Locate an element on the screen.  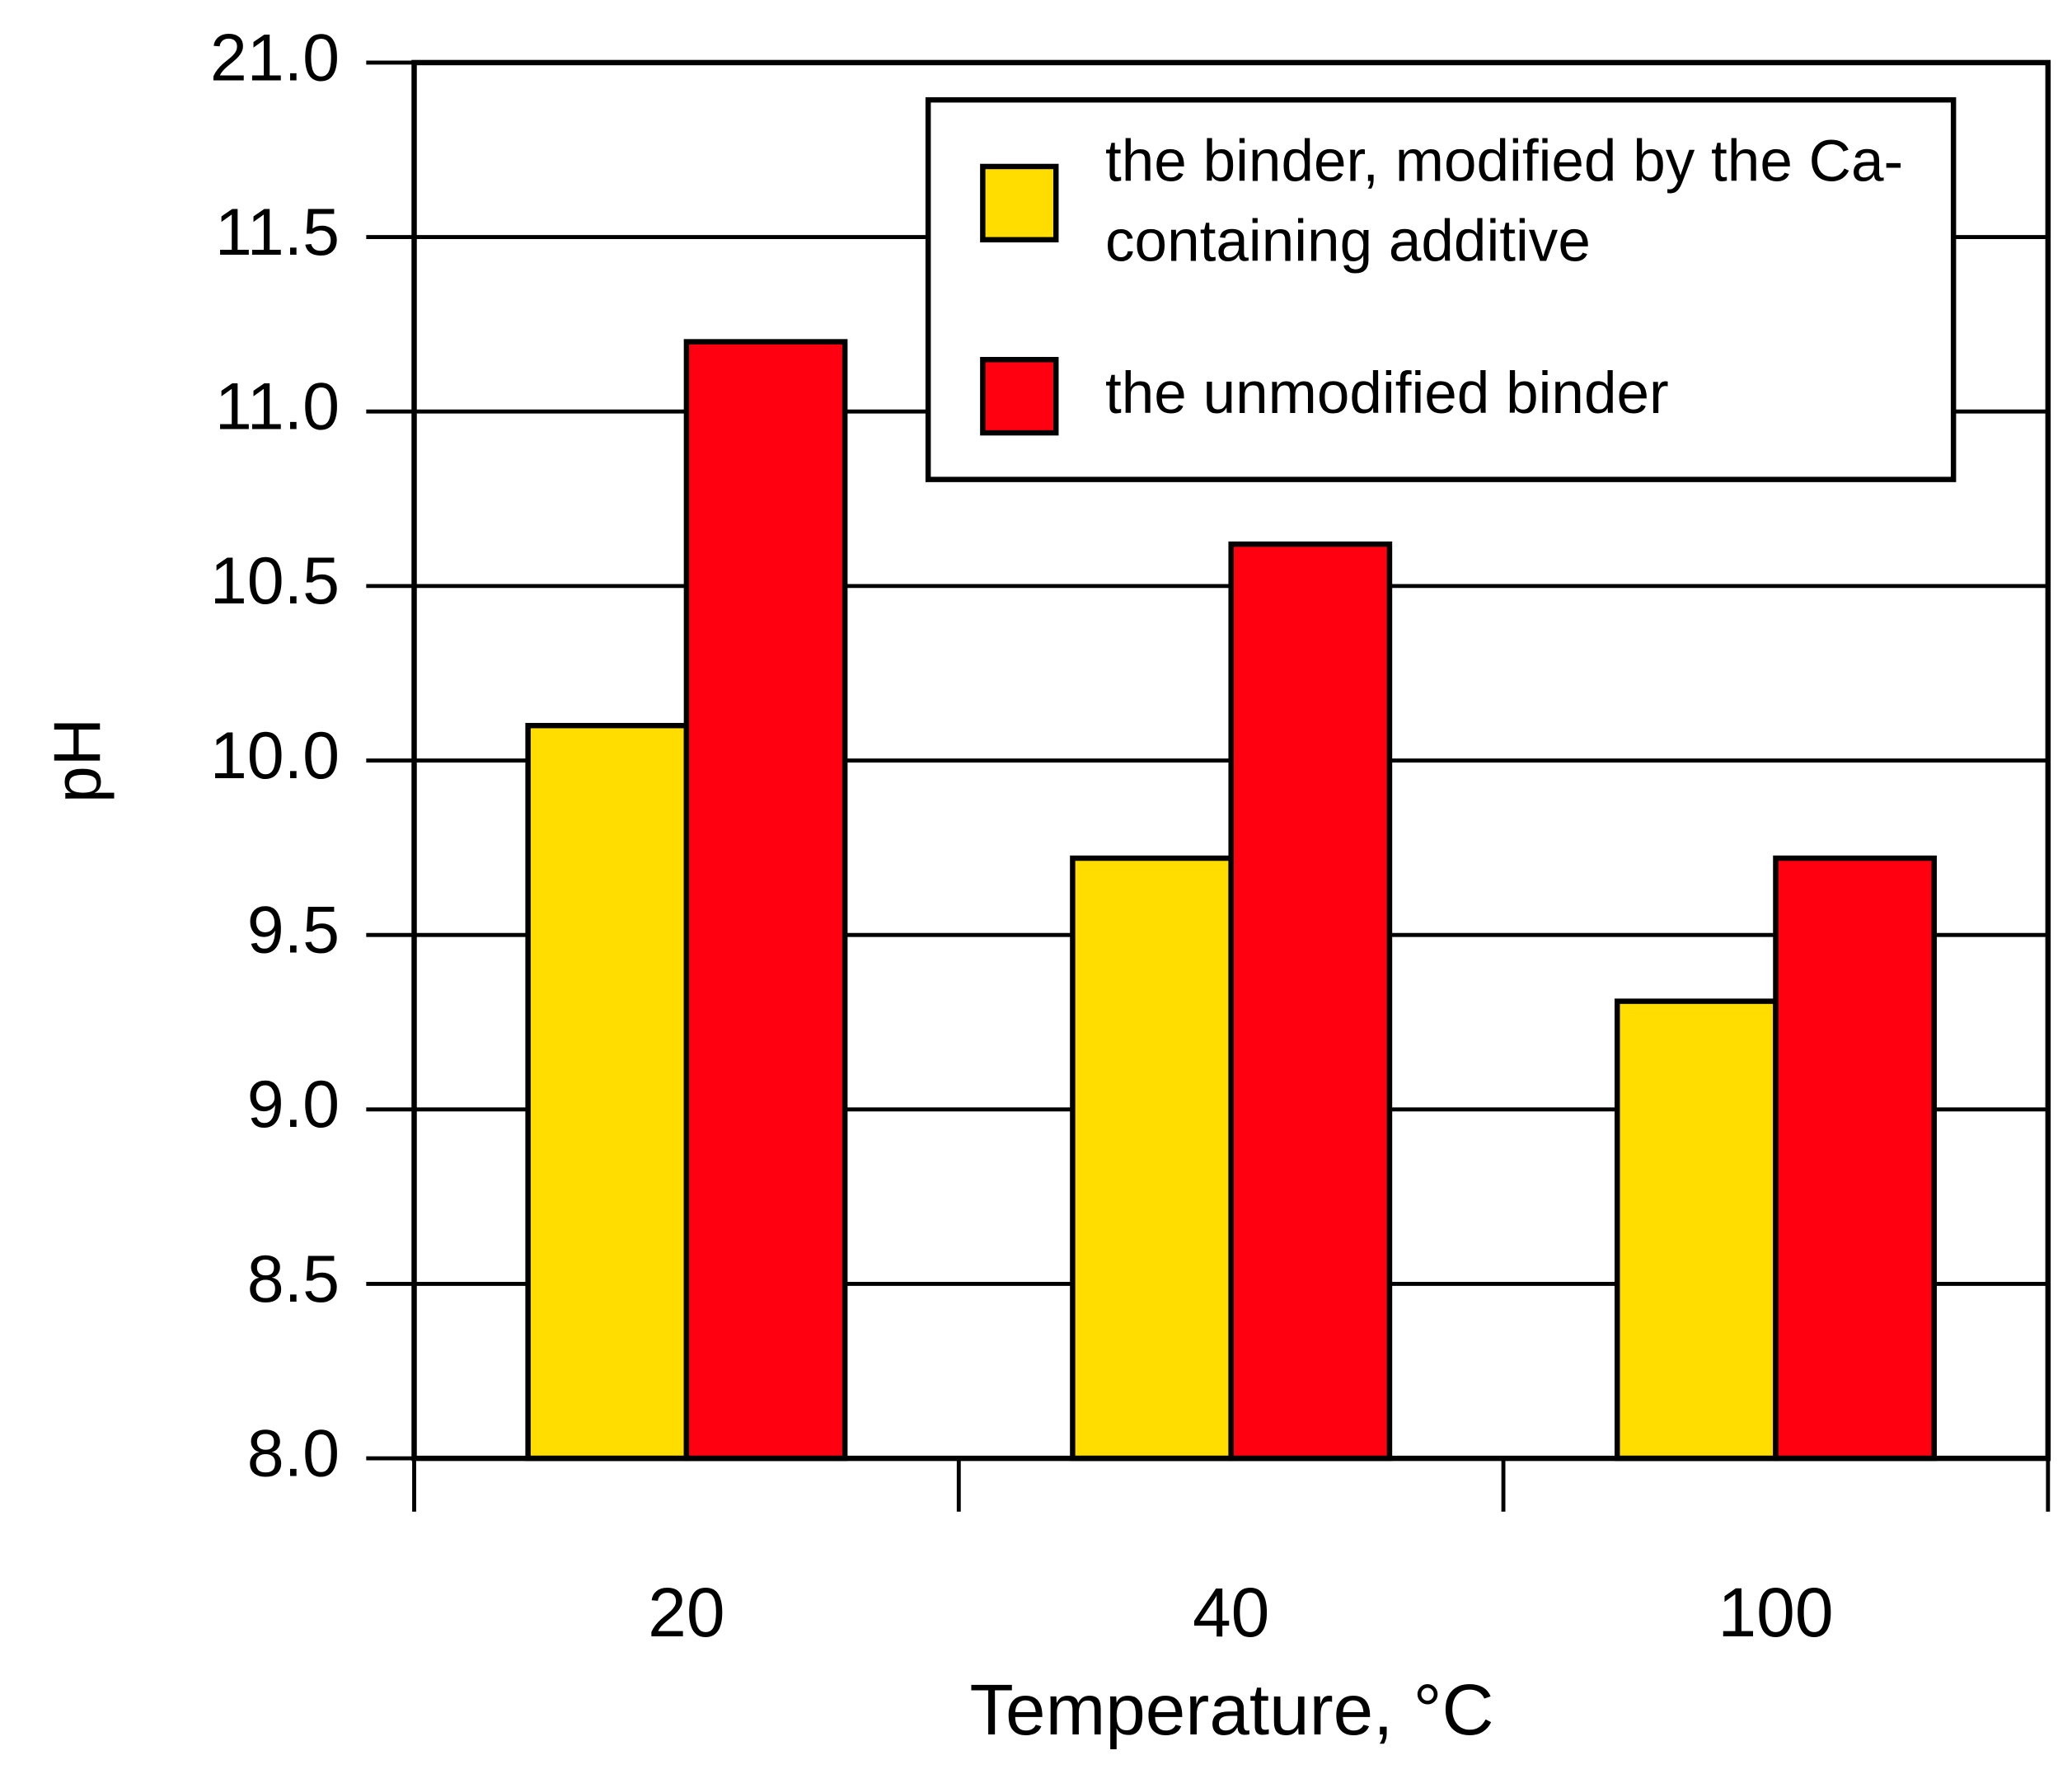
legend-label-box: the unmodified binder is located at coordinates (1387, 393).